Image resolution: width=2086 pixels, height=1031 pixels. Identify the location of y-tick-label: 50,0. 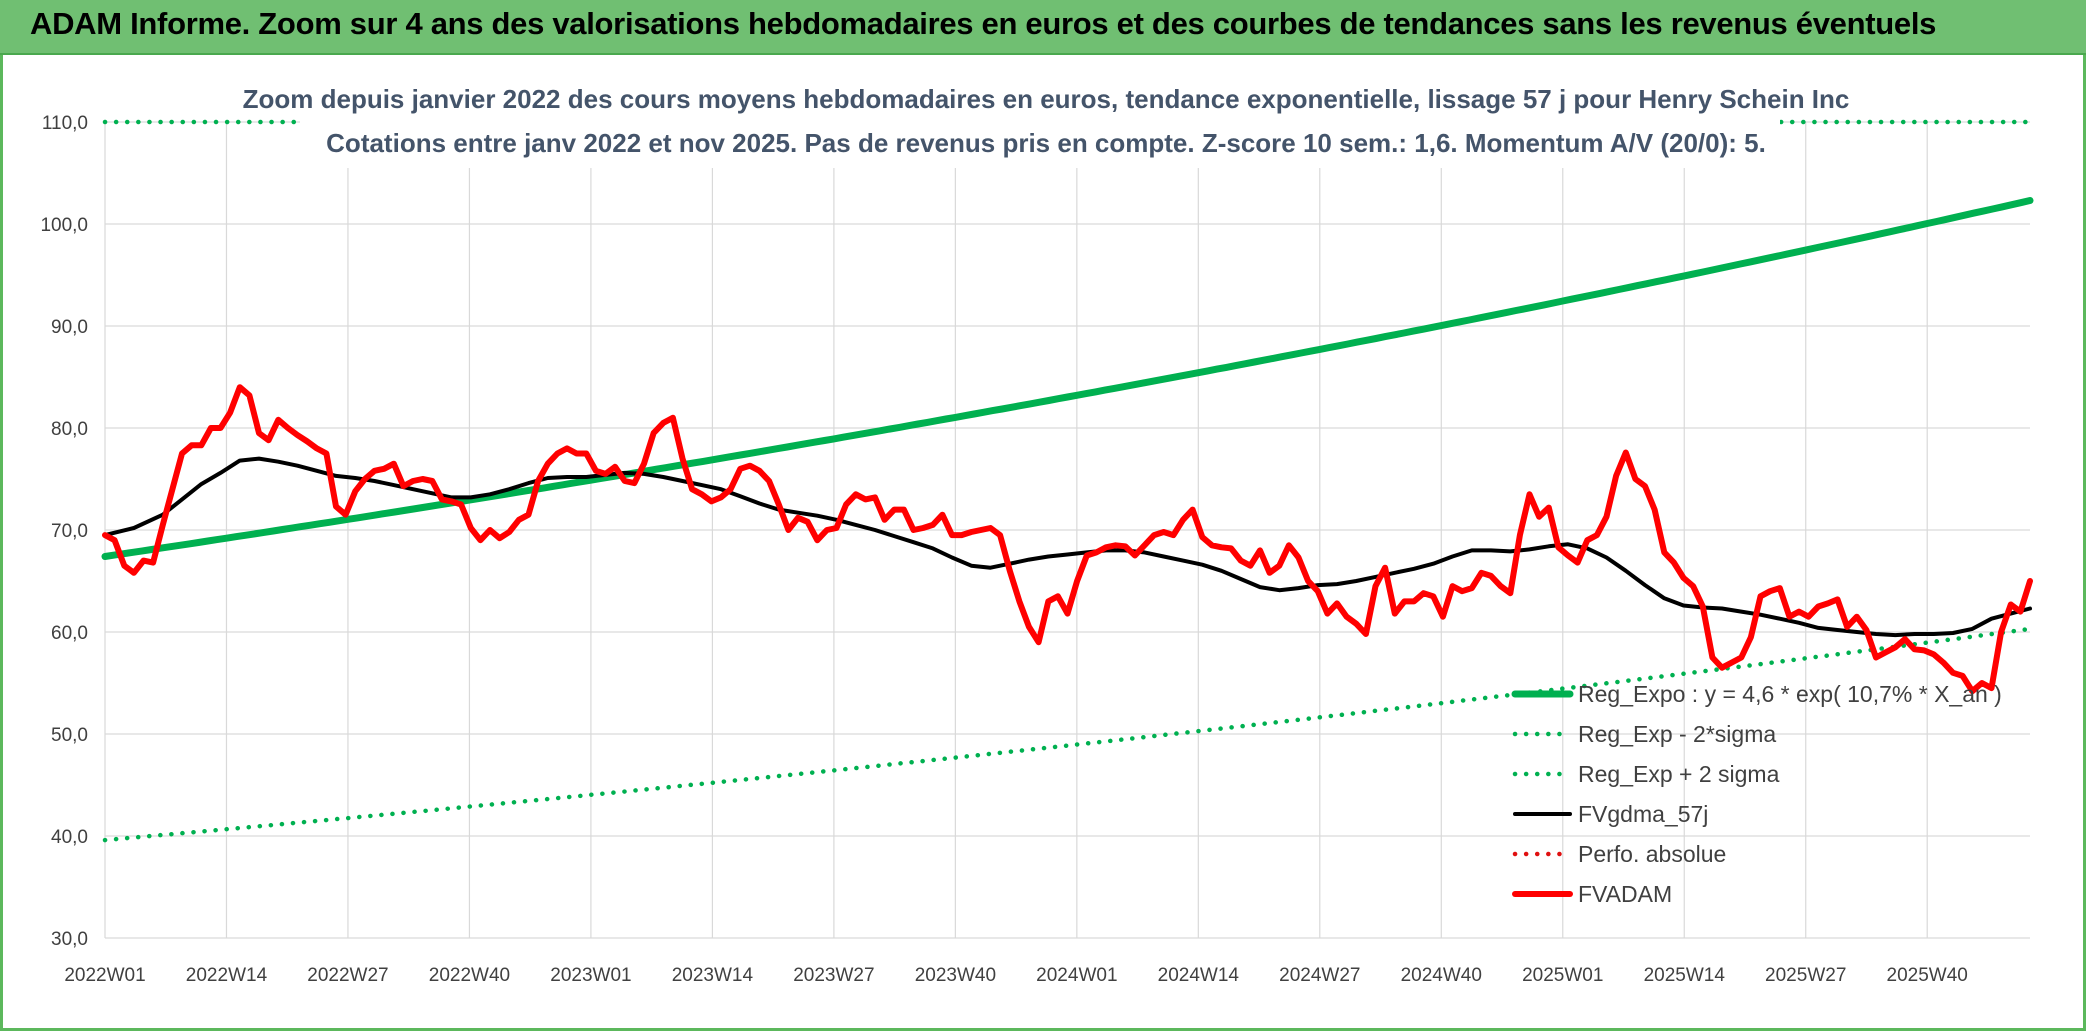
(69, 735).